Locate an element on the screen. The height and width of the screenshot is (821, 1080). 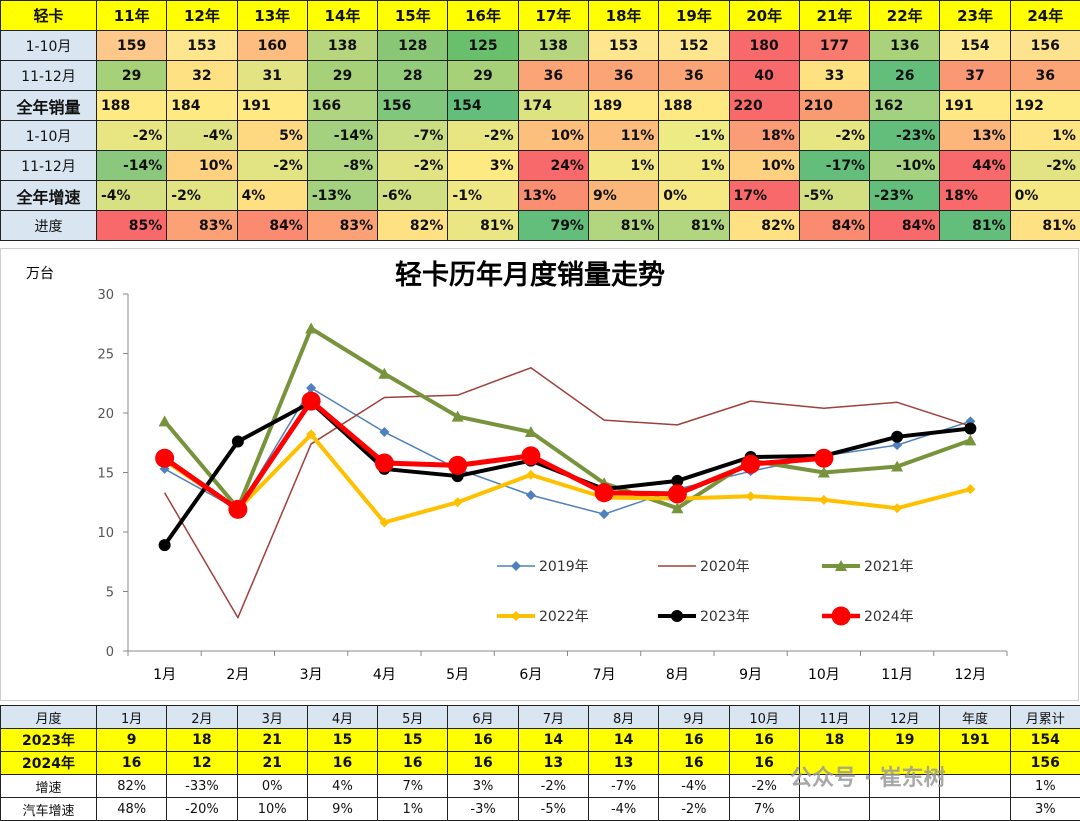
table-cell: -2% is located at coordinates (1044, 165).